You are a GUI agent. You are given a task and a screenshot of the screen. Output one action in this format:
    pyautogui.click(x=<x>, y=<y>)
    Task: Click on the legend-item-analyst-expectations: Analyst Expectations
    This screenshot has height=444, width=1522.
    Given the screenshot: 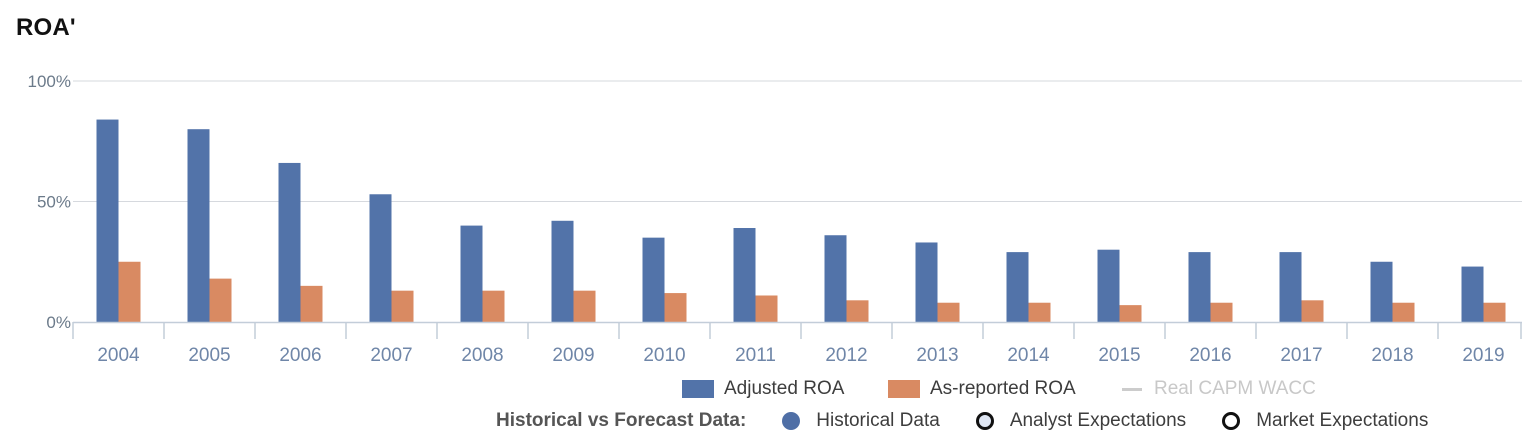 What is the action you would take?
    pyautogui.click(x=1081, y=421)
    